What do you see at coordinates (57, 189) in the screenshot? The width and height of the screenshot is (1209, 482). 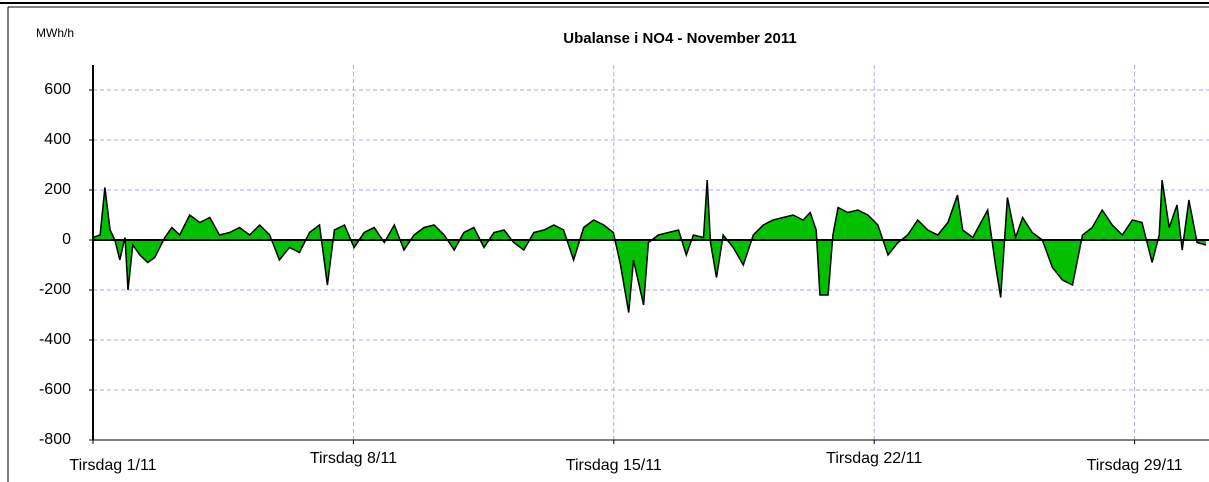 I see `y-tick-label: 200` at bounding box center [57, 189].